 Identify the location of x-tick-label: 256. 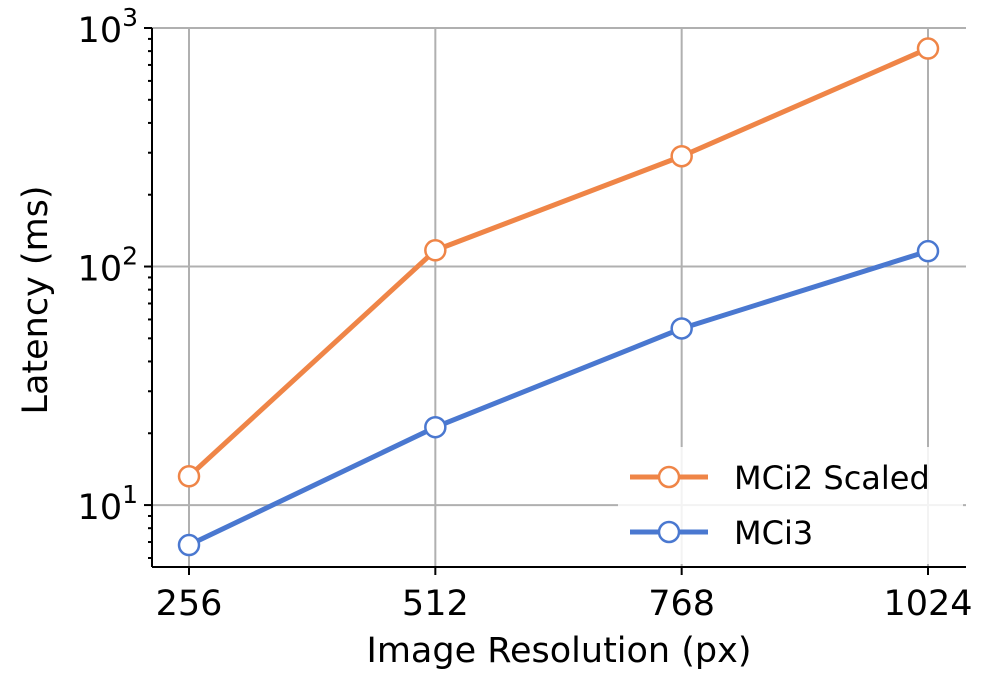
(189, 604).